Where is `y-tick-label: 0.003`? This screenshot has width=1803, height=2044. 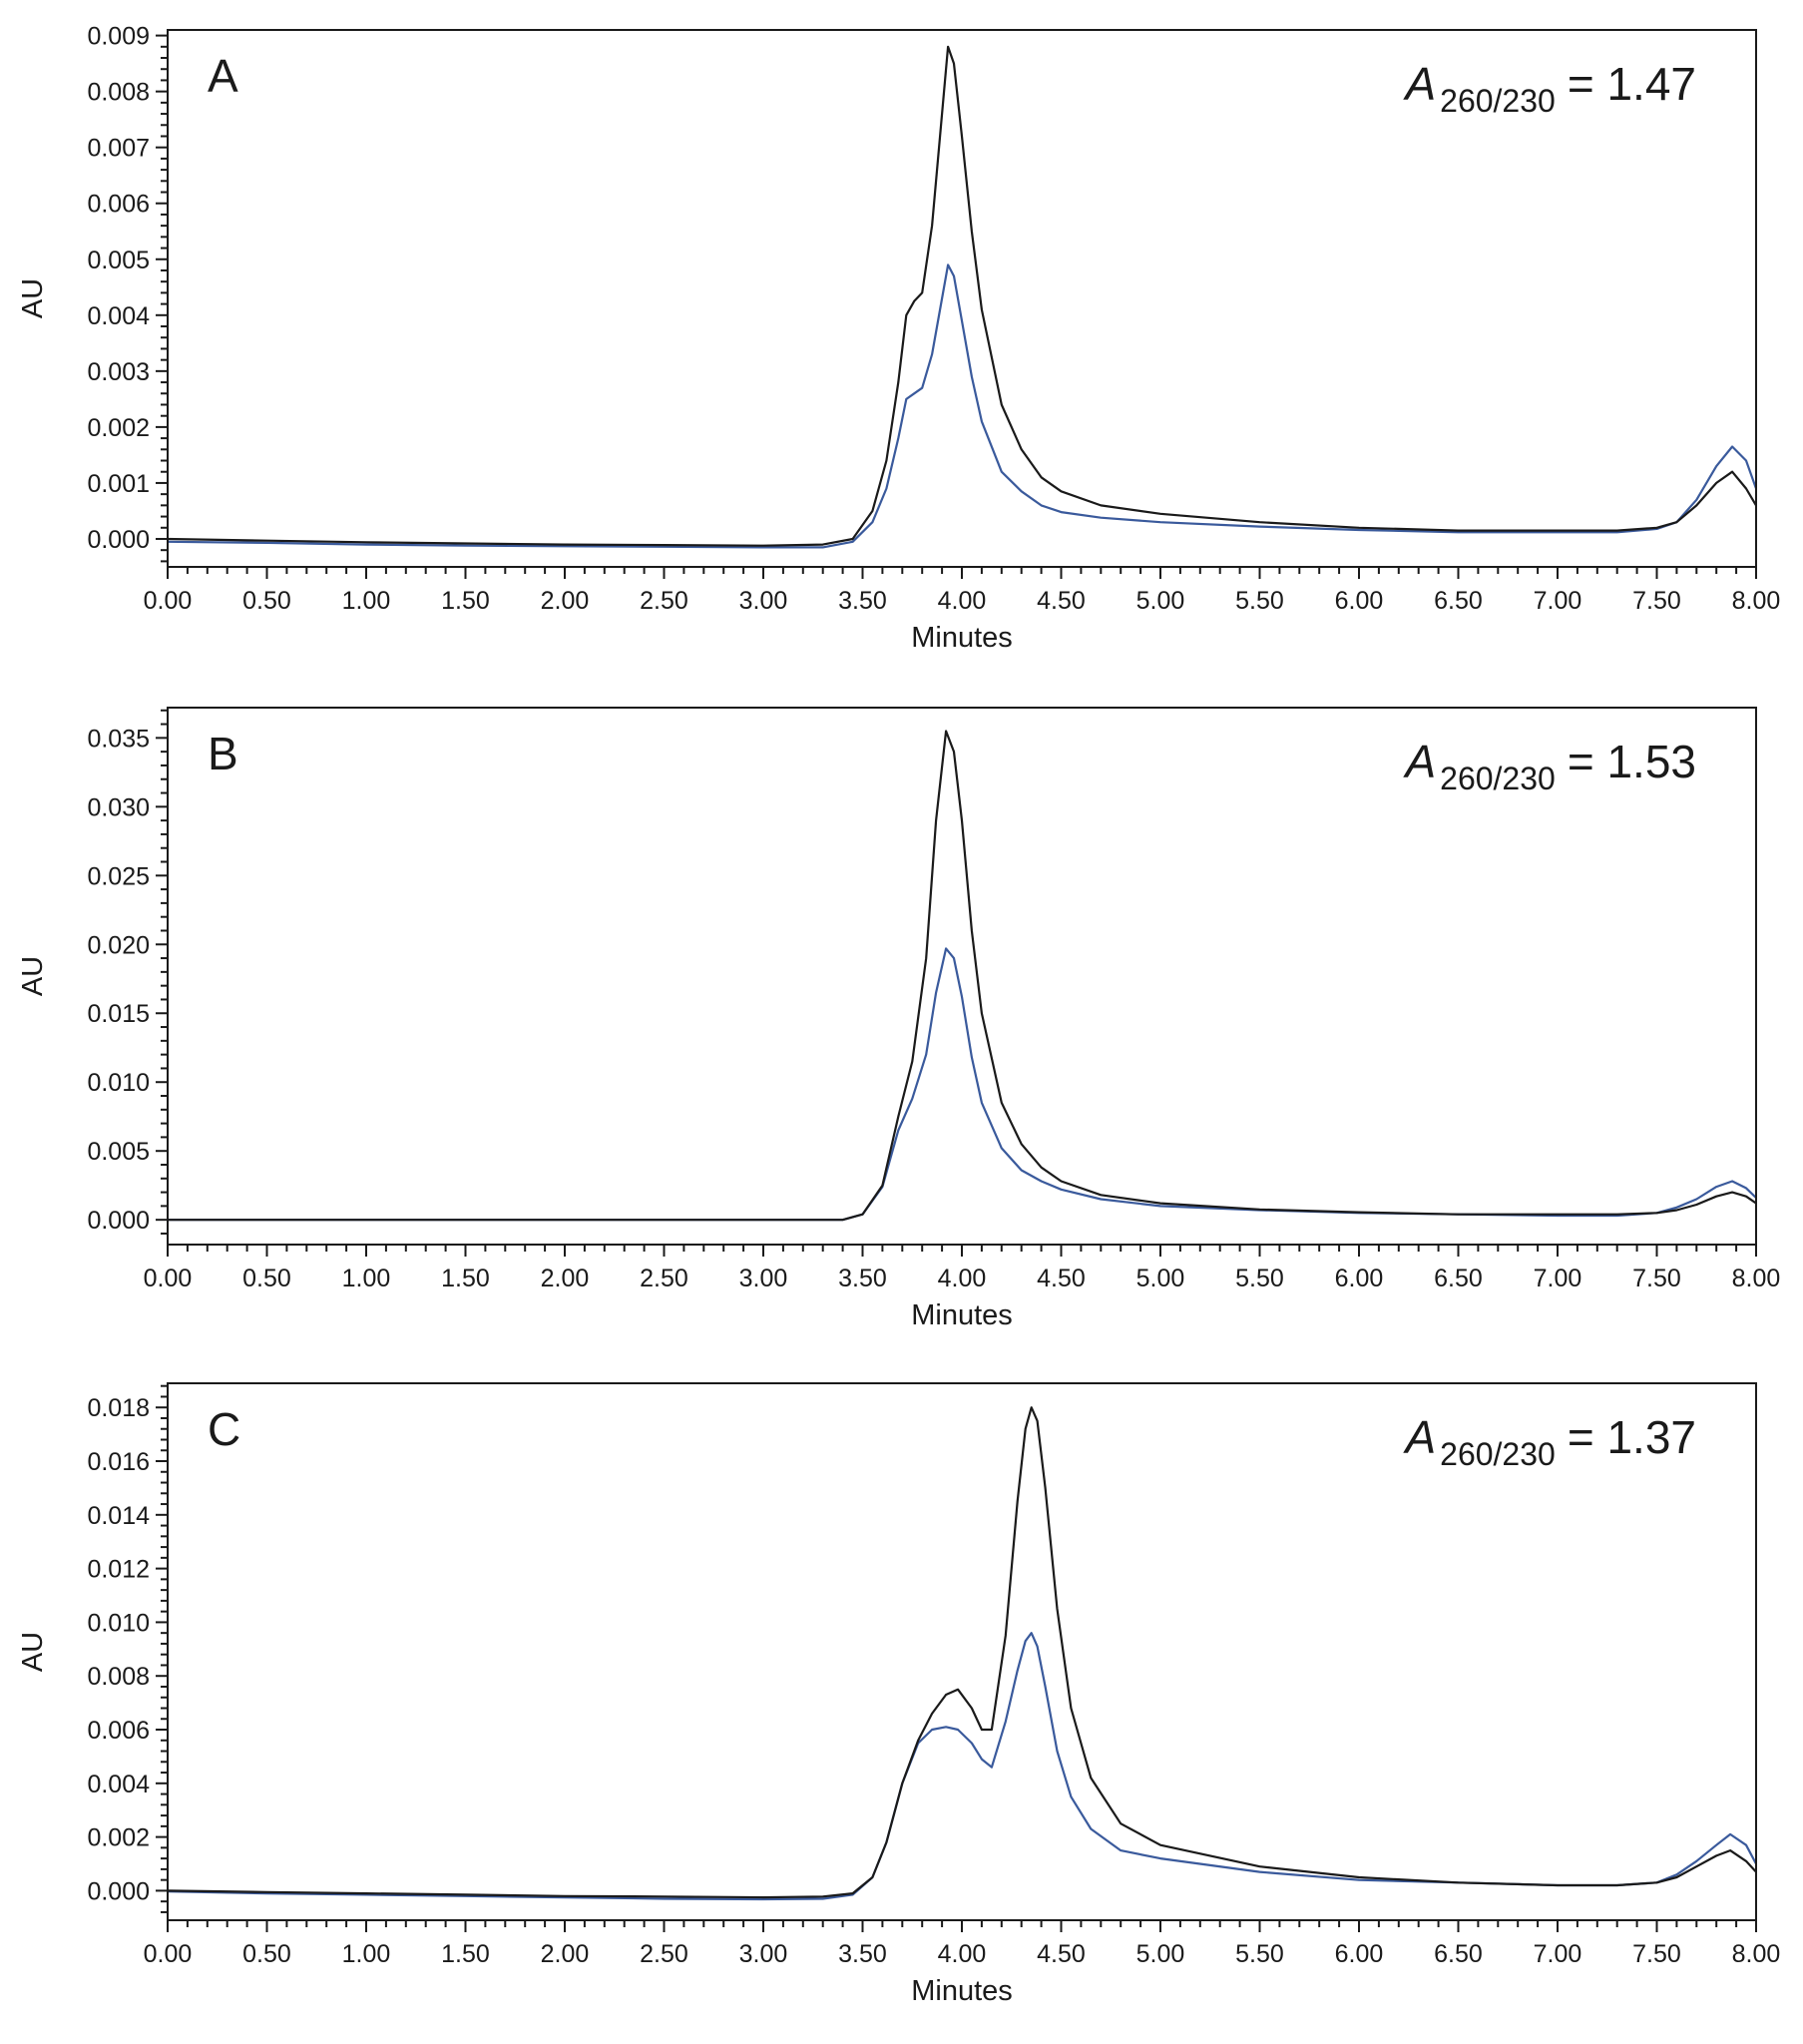
y-tick-label: 0.003 is located at coordinates (118, 372).